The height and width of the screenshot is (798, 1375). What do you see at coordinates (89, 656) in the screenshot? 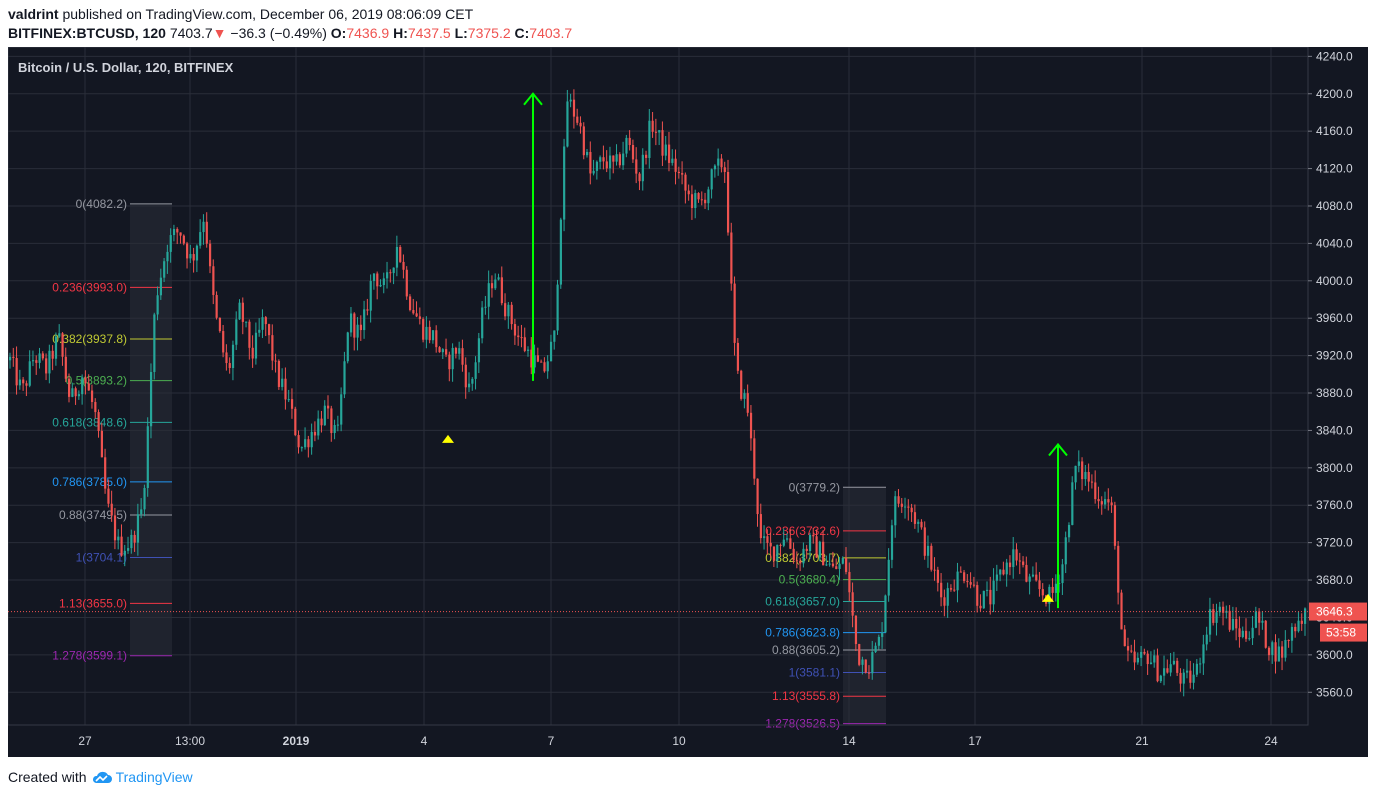
I see `fib-level-label: 1.278(3599.1)` at bounding box center [89, 656].